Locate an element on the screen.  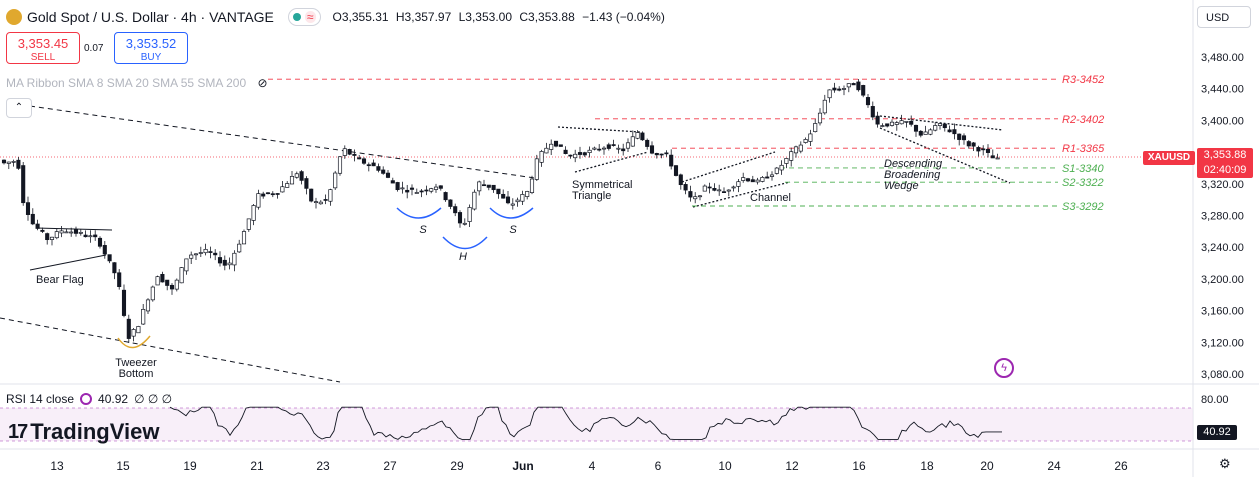
chart-annotation: Bear Flag is located at coordinates (60, 280).